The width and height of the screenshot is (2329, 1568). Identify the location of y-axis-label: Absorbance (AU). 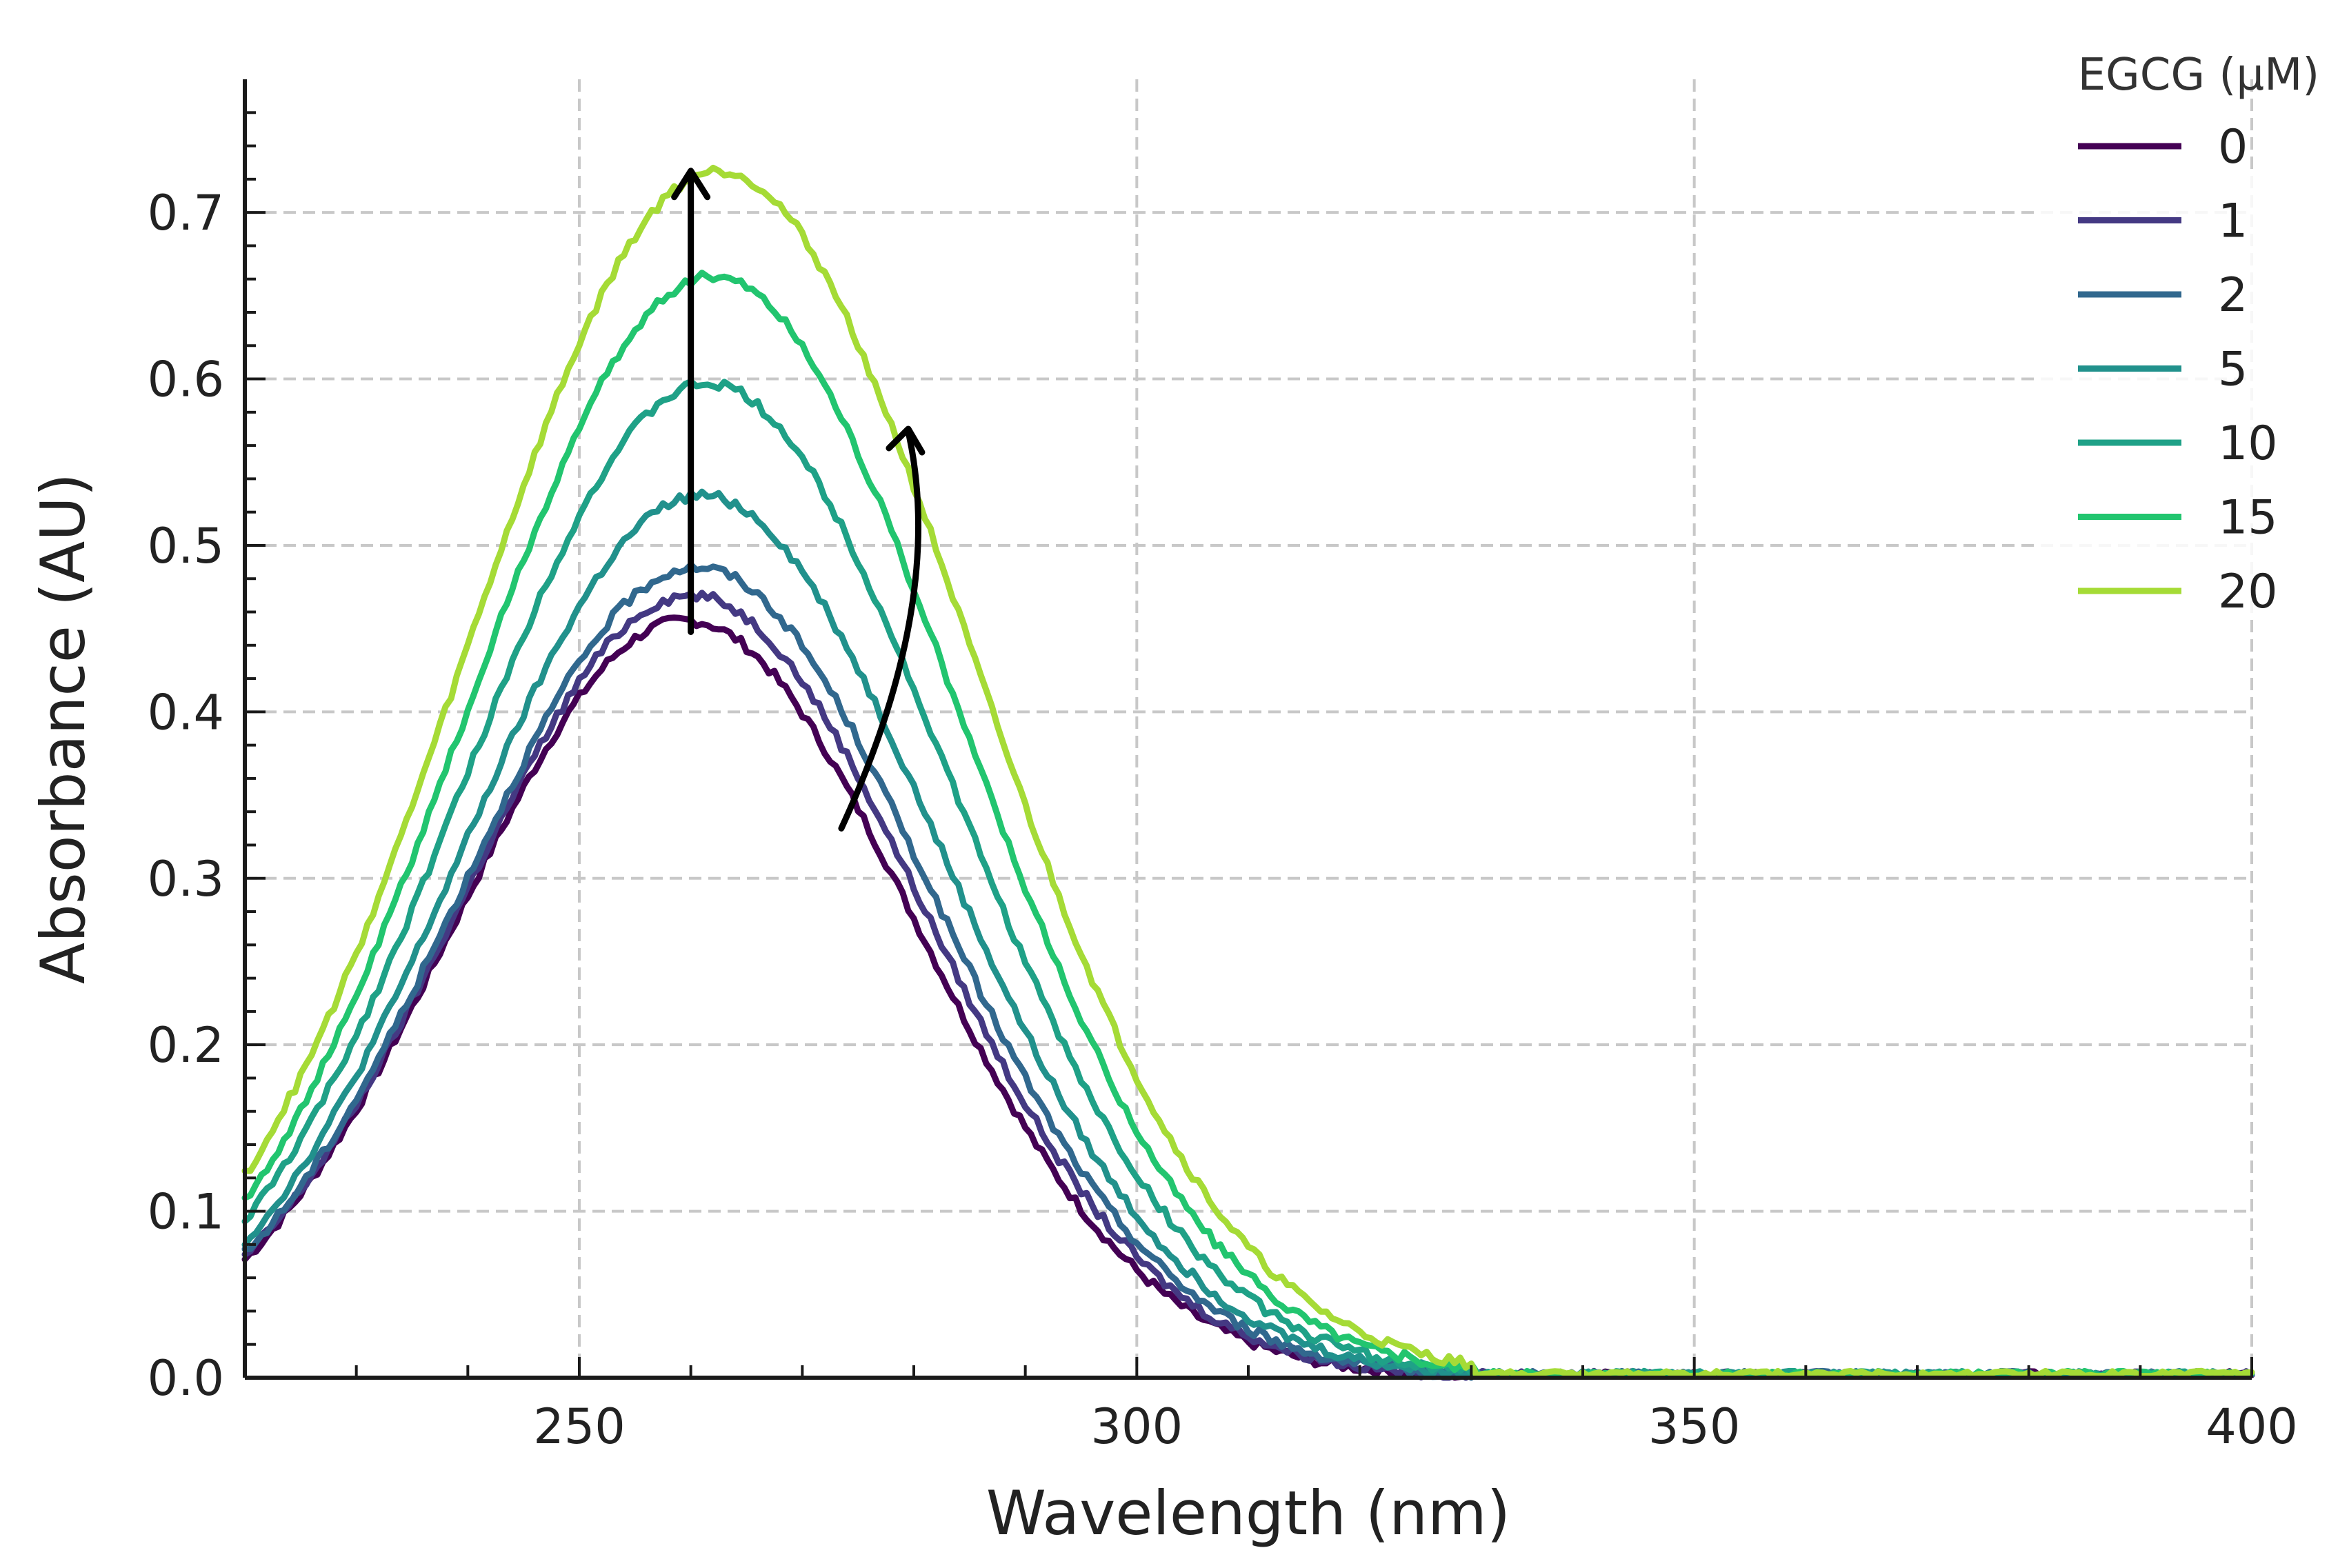
(64, 728).